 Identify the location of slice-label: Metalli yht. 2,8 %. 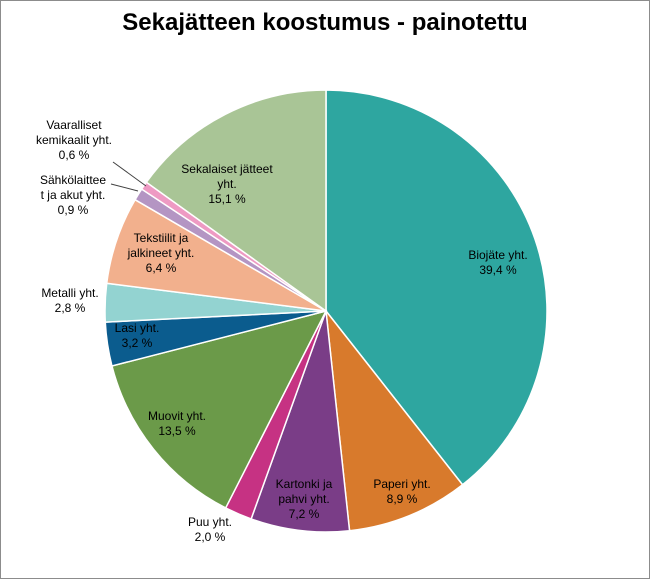
(69, 300).